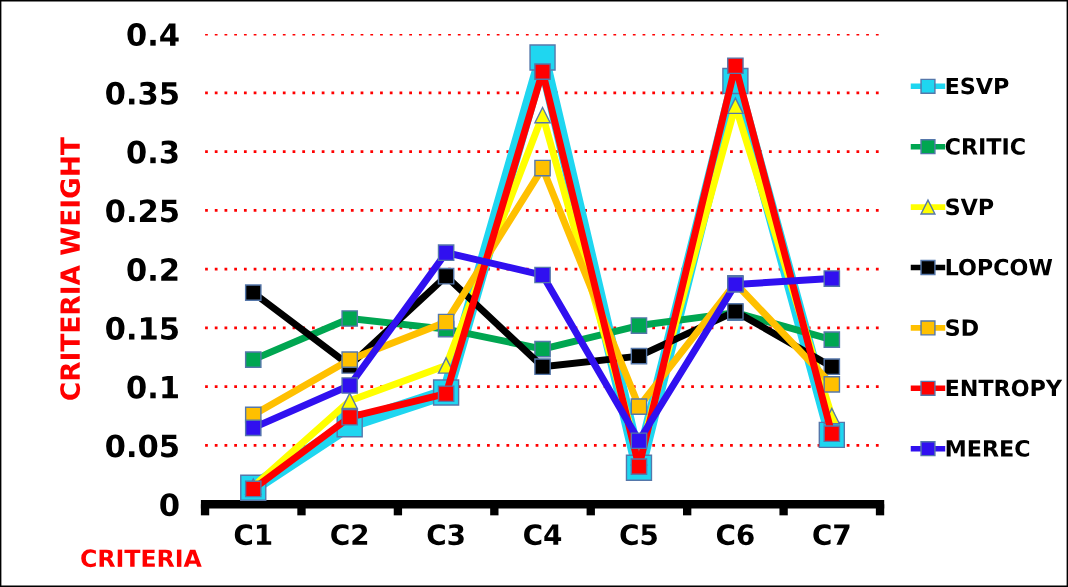 This screenshot has height=587, width=1068. What do you see at coordinates (831, 535) in the screenshot?
I see `x-tick-label: C7` at bounding box center [831, 535].